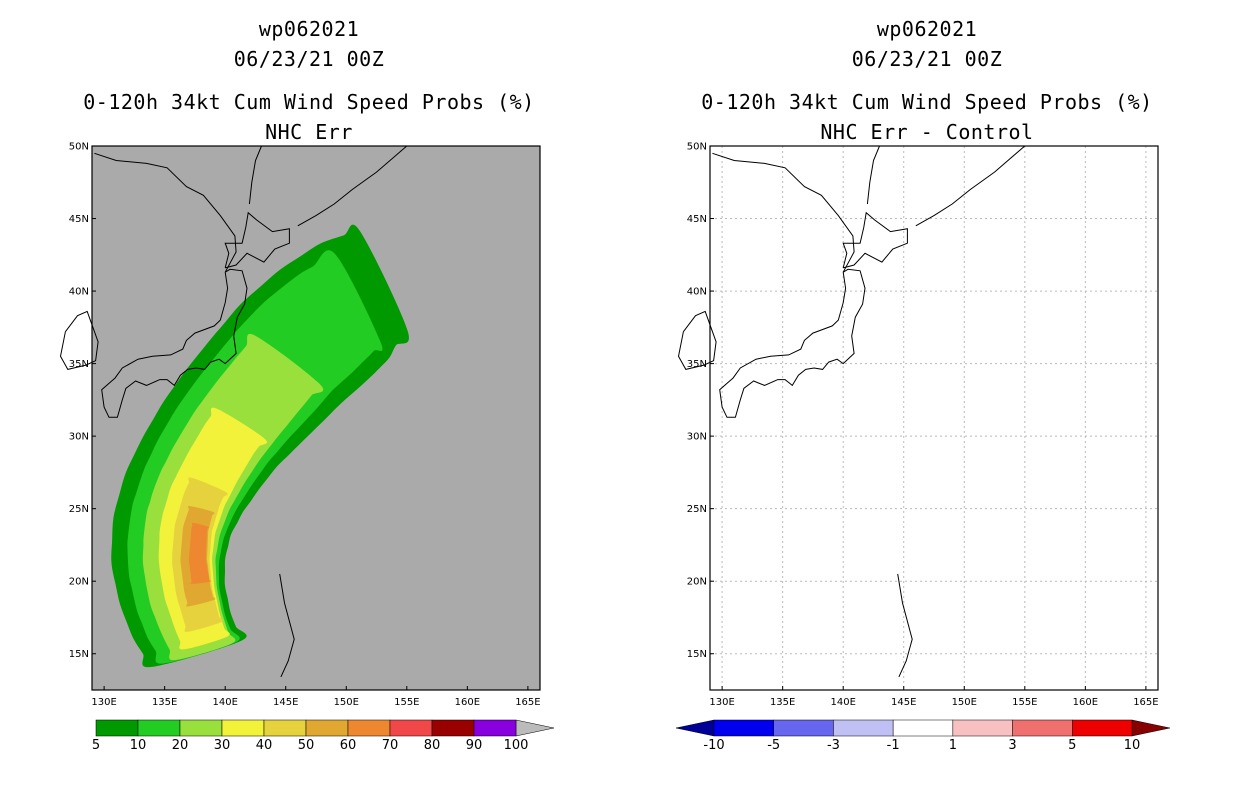 The width and height of the screenshot is (1236, 800). I want to click on left-colorbar-end-triangle, so click(535, 728).